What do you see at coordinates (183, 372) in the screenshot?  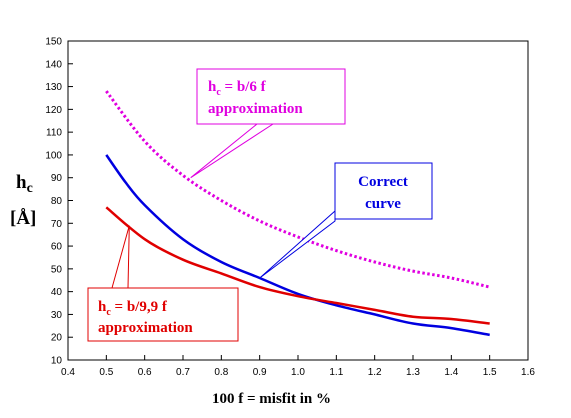 I see `x-tick-label: 0.7` at bounding box center [183, 372].